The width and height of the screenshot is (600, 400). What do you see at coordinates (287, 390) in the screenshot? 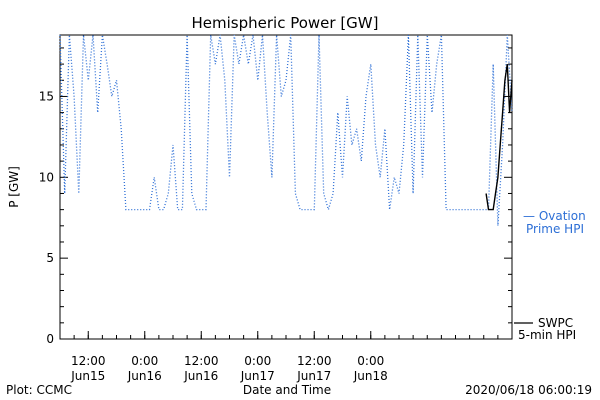
I see `x-axis-label: Date and Time` at bounding box center [287, 390].